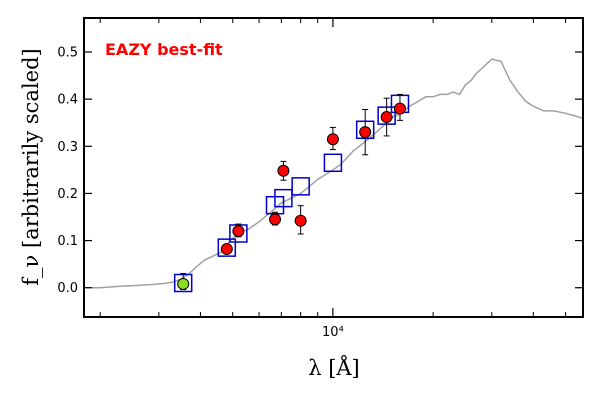  What do you see at coordinates (67, 194) in the screenshot?
I see `y-tick-label-2: 0.2` at bounding box center [67, 194].